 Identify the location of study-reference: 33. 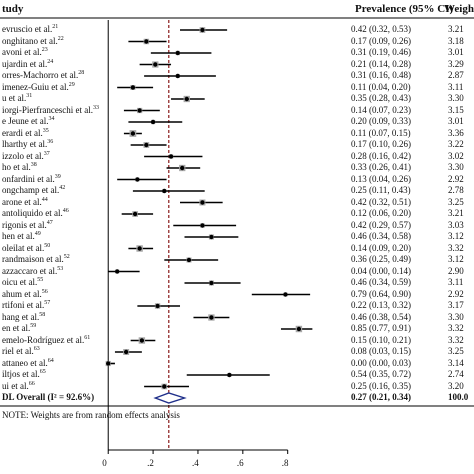
(96, 107).